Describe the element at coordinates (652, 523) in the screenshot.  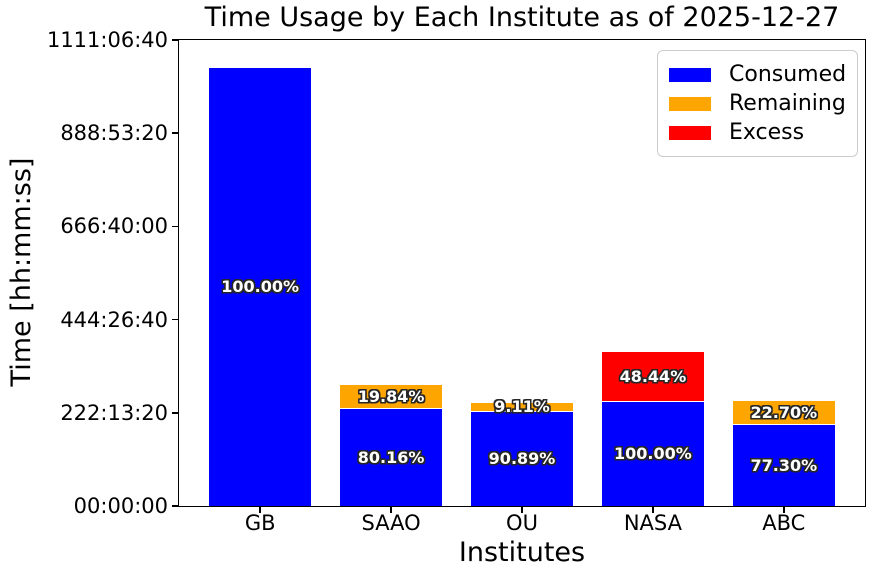
I see `x-tick-label: NASA` at that location.